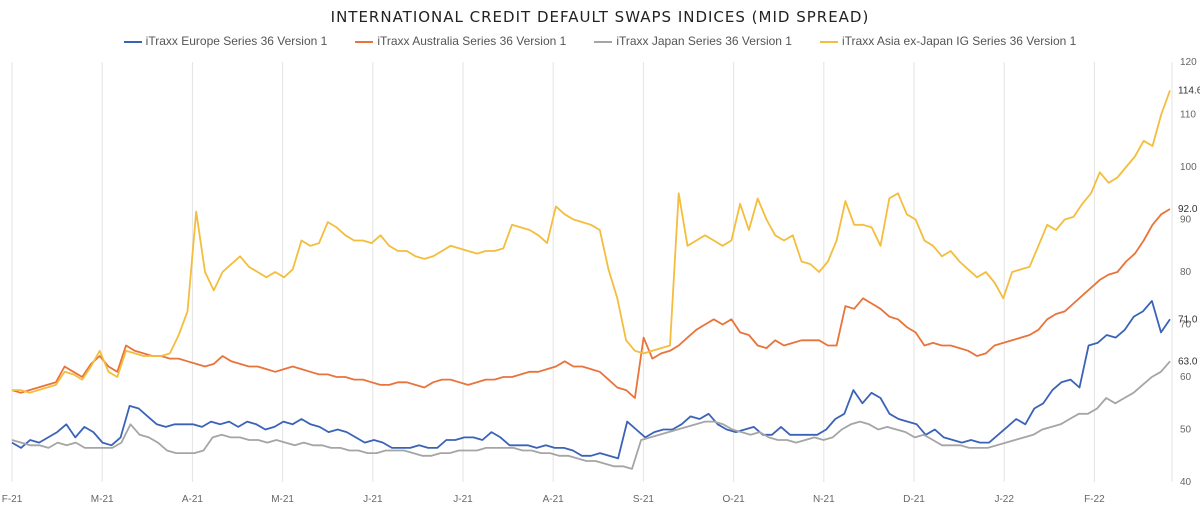 The height and width of the screenshot is (512, 1200). What do you see at coordinates (1188, 209) in the screenshot?
I see `series-end-label: 92.0` at bounding box center [1188, 209].